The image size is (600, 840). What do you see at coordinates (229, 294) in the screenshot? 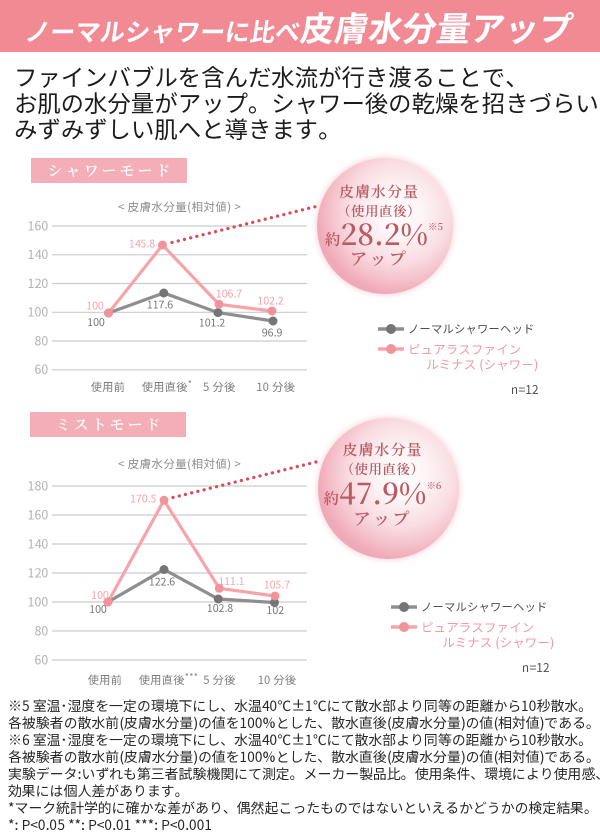
I see `svg-text: 106.7` at bounding box center [229, 294].